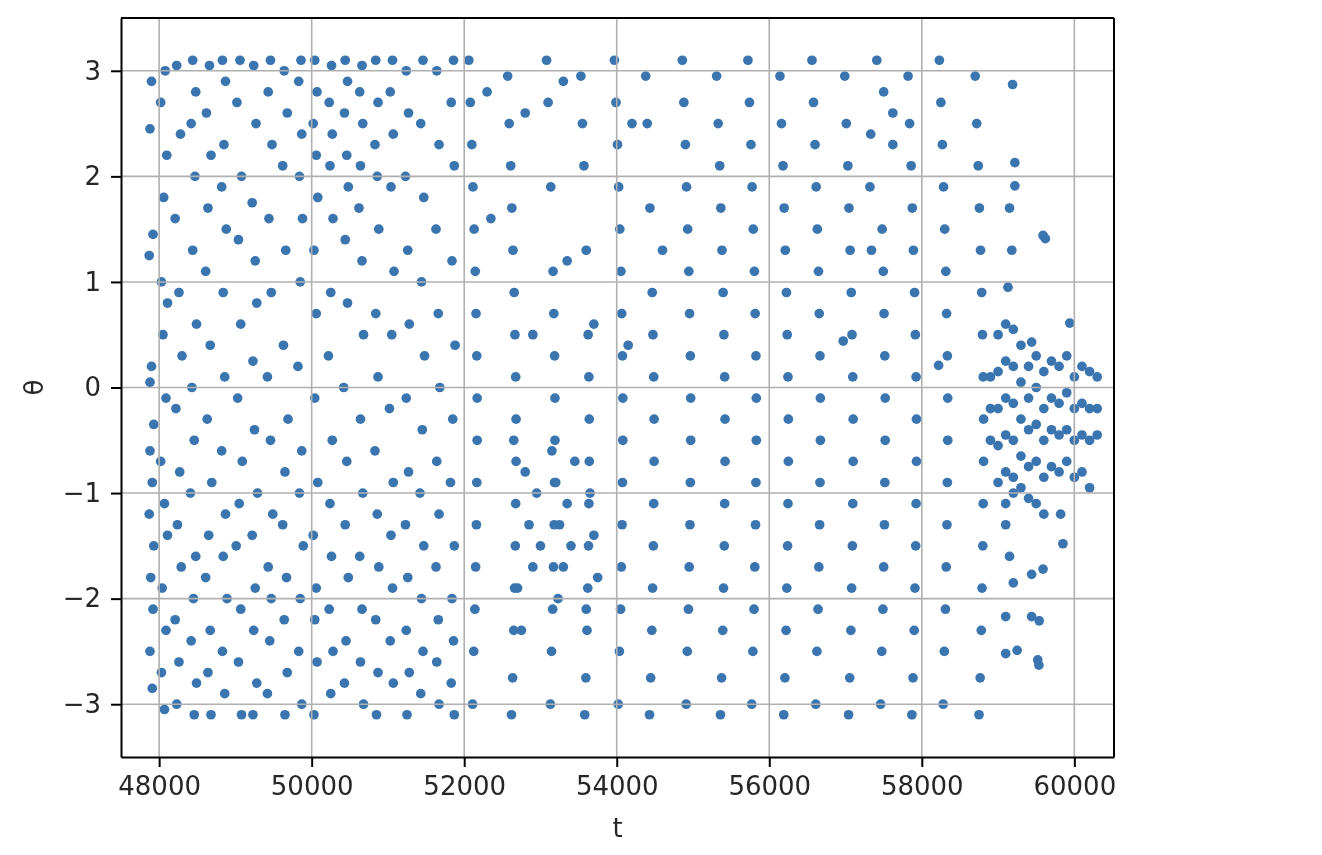 This screenshot has width=1322, height=855. Describe the element at coordinates (81, 598) in the screenshot. I see `y-tick-label: −2` at that location.